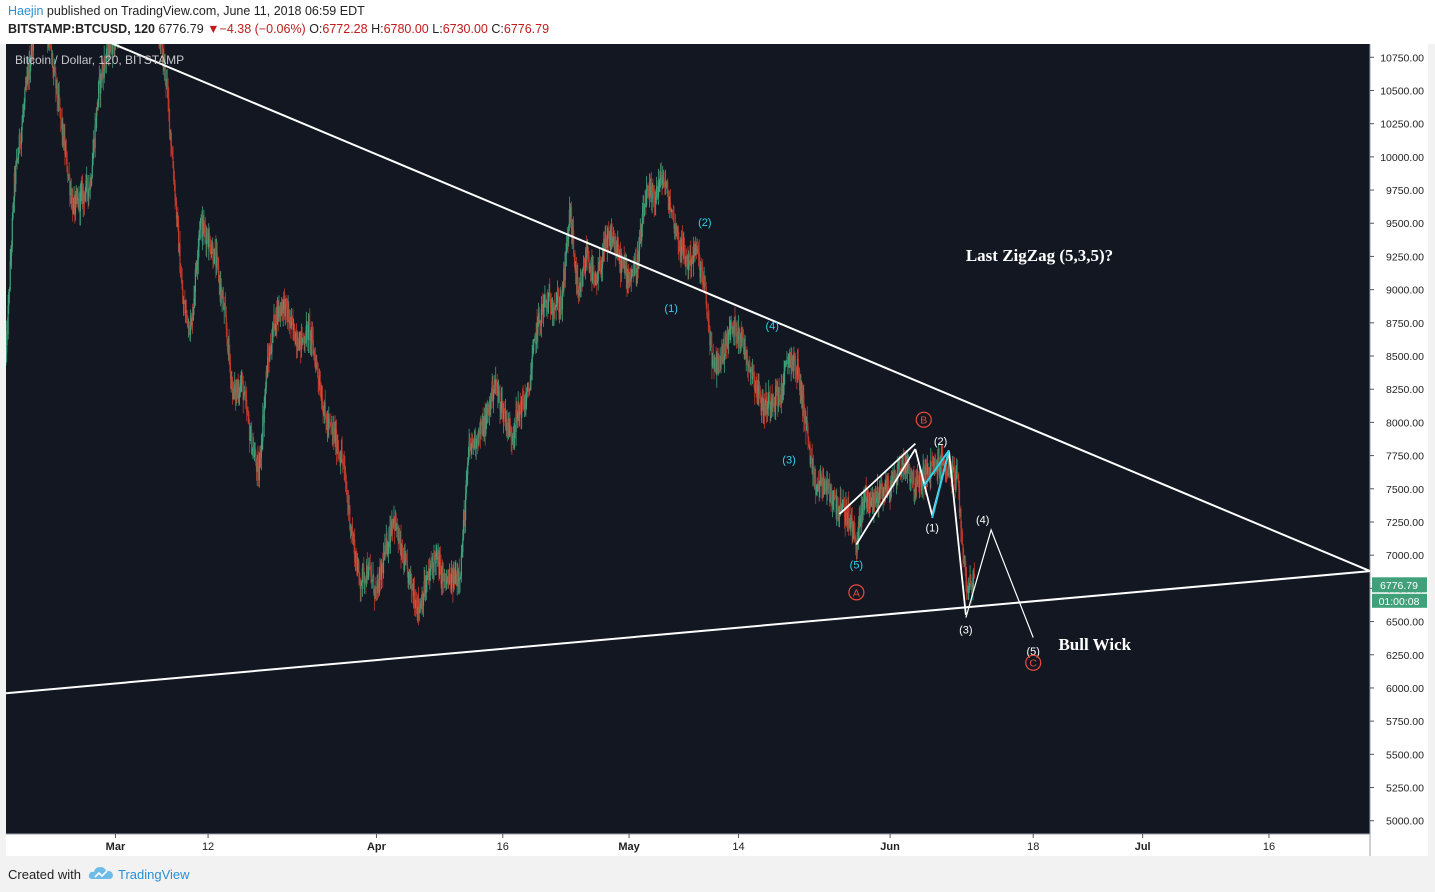 Image resolution: width=1435 pixels, height=892 pixels. What do you see at coordinates (82, 29) in the screenshot?
I see `symbol-label: BITSTAMP:BTCUSD, 120` at bounding box center [82, 29].